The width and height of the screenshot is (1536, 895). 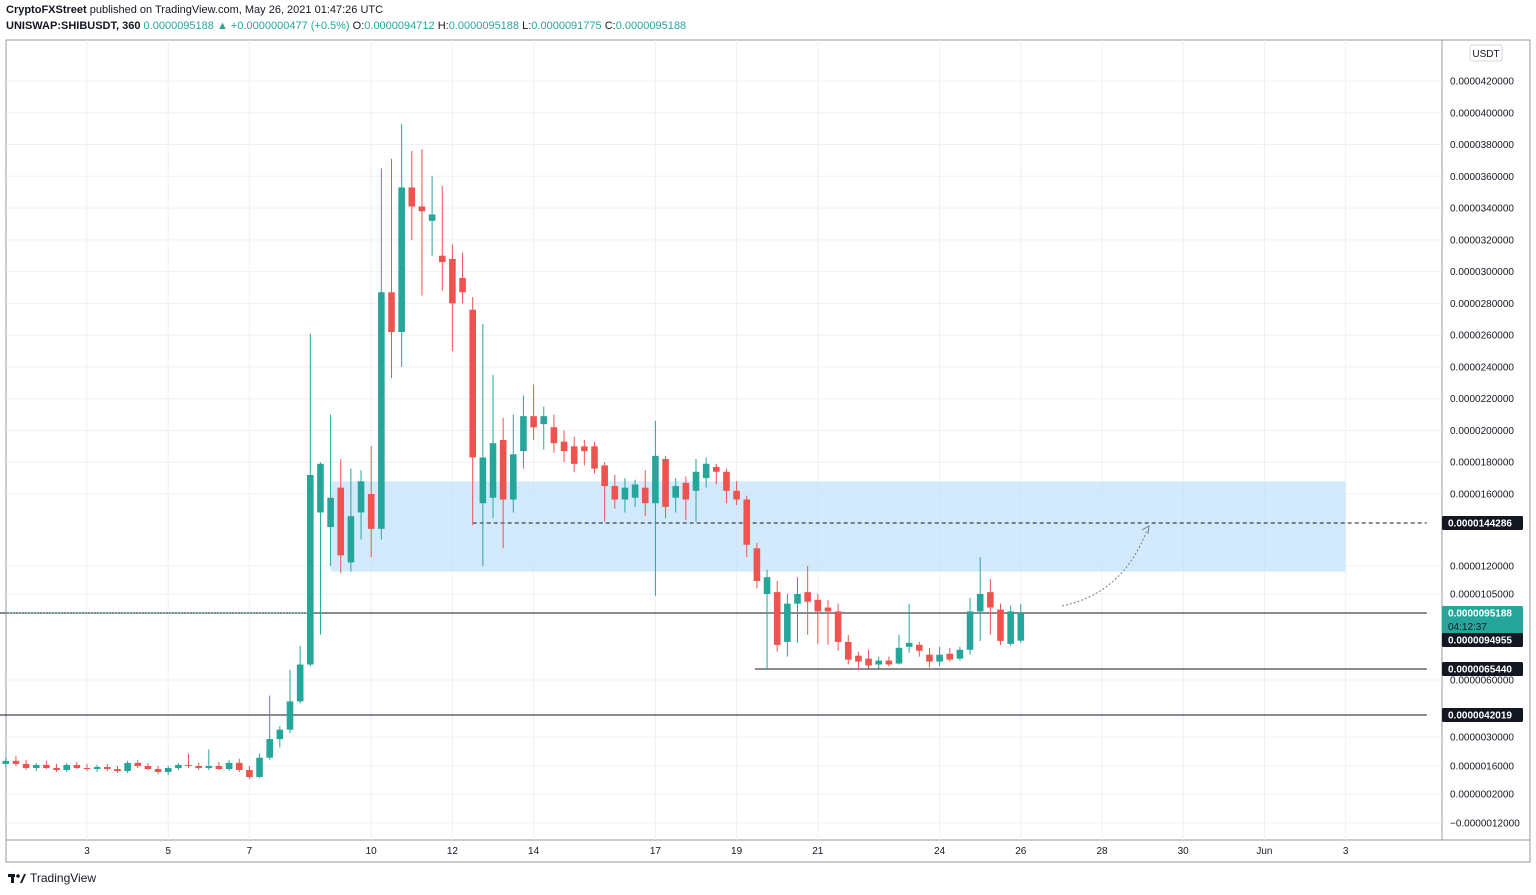 What do you see at coordinates (73, 26) in the screenshot?
I see `symbol-label: UNISWAP:SHIBUSDT, 360` at bounding box center [73, 26].